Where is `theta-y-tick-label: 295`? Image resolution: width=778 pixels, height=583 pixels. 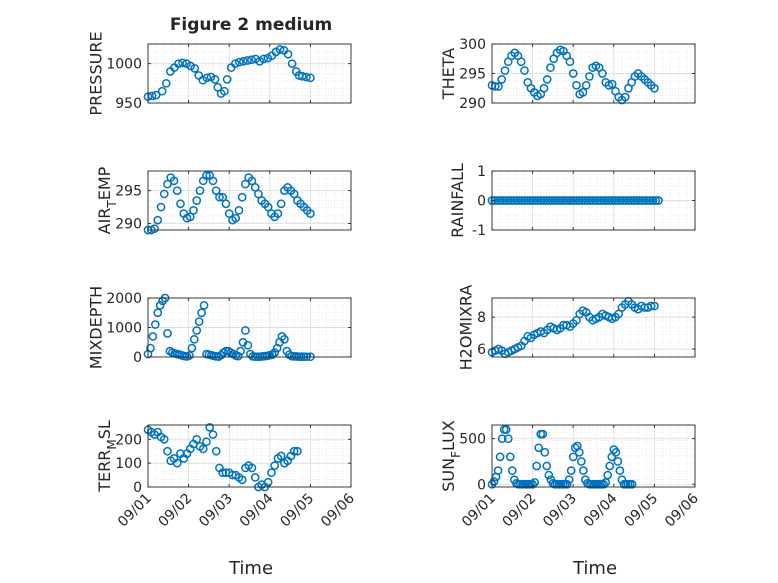
theta-y-tick-label: 295 is located at coordinates (472, 75).